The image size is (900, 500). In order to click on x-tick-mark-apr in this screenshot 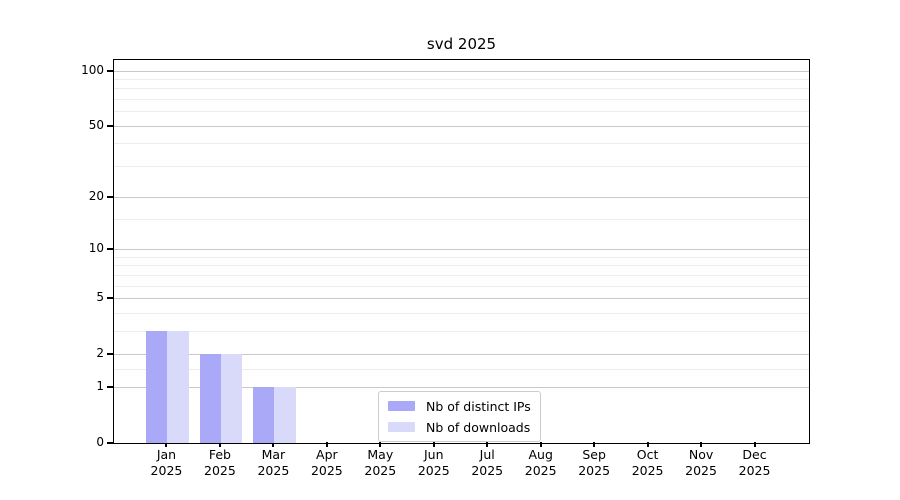, I will do `click(326, 444)`.